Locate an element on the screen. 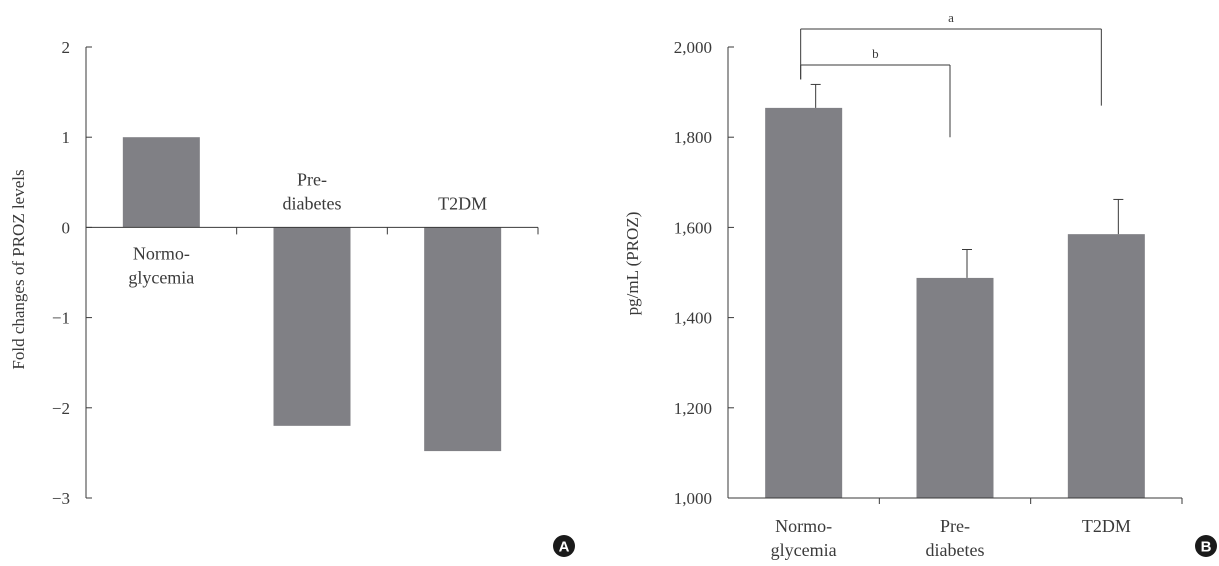  panel-b-badge: B is located at coordinates (1206, 546).